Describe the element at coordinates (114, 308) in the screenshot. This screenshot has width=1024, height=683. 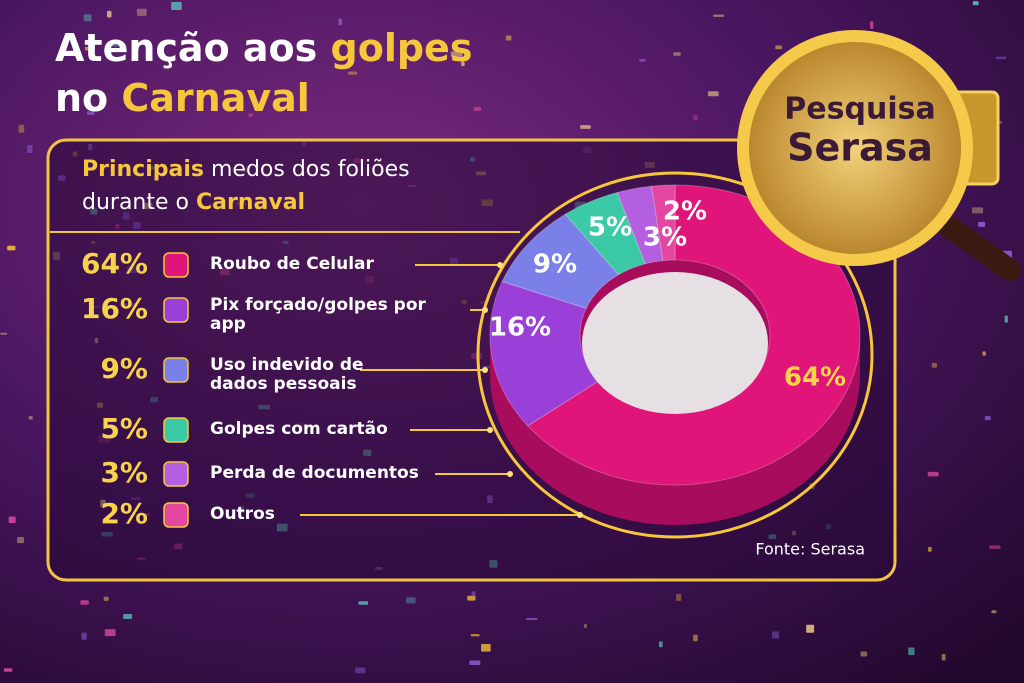
I see `legend-value: 16%` at that location.